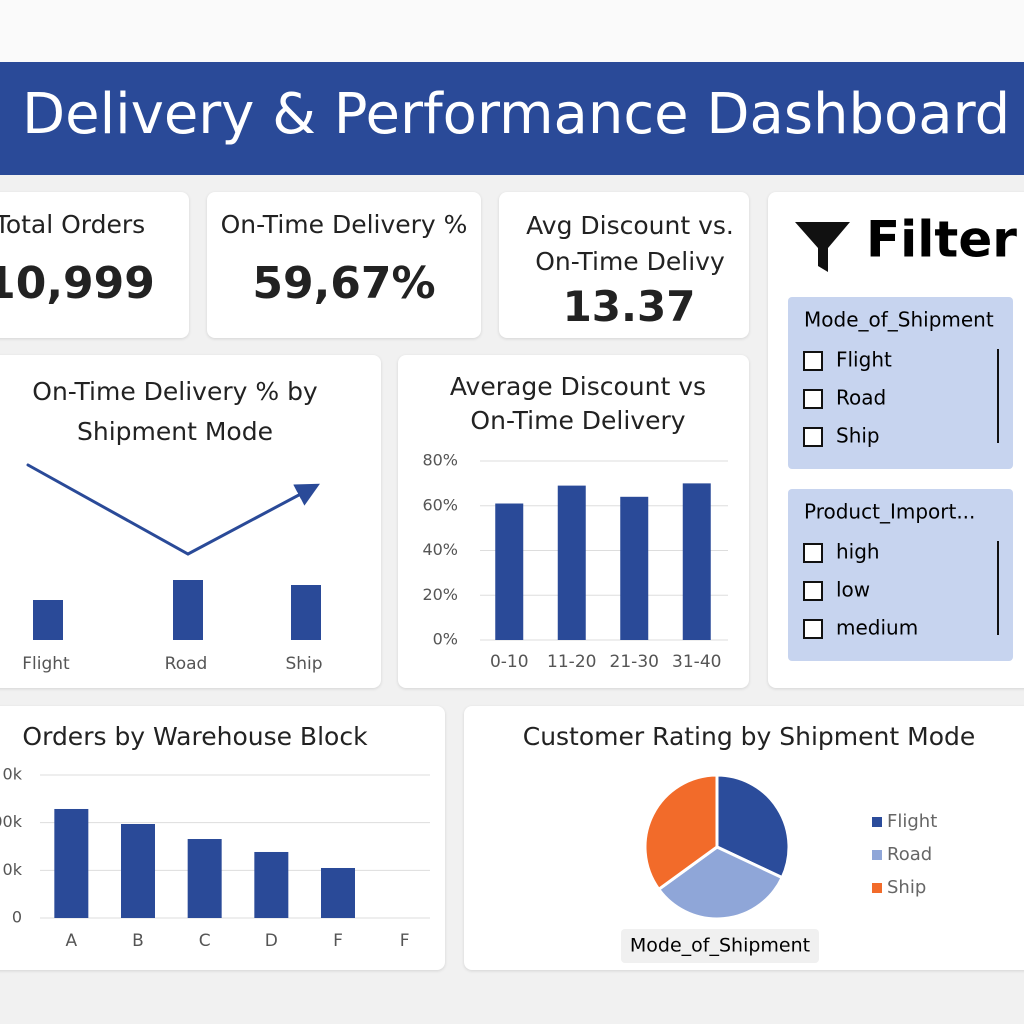 This screenshot has height=1024, width=1024. I want to click on chart-title: On-Time Delivery % by Shipment Mode, so click(175, 411).